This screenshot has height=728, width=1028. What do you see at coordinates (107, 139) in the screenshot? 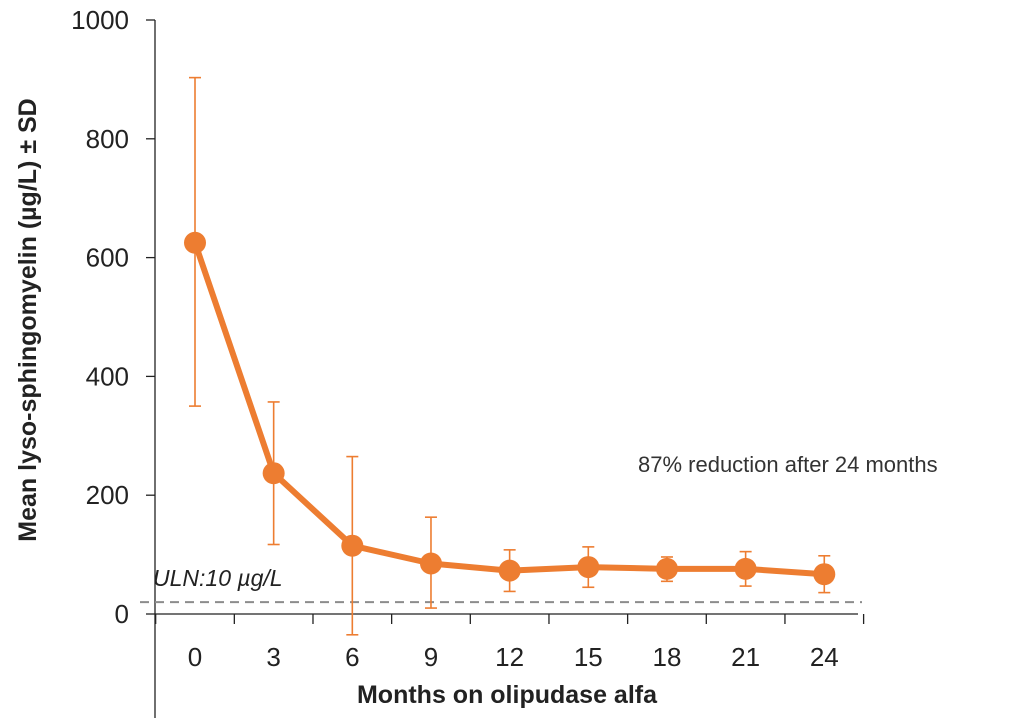
I see `y-tick-label: 800` at bounding box center [107, 139].